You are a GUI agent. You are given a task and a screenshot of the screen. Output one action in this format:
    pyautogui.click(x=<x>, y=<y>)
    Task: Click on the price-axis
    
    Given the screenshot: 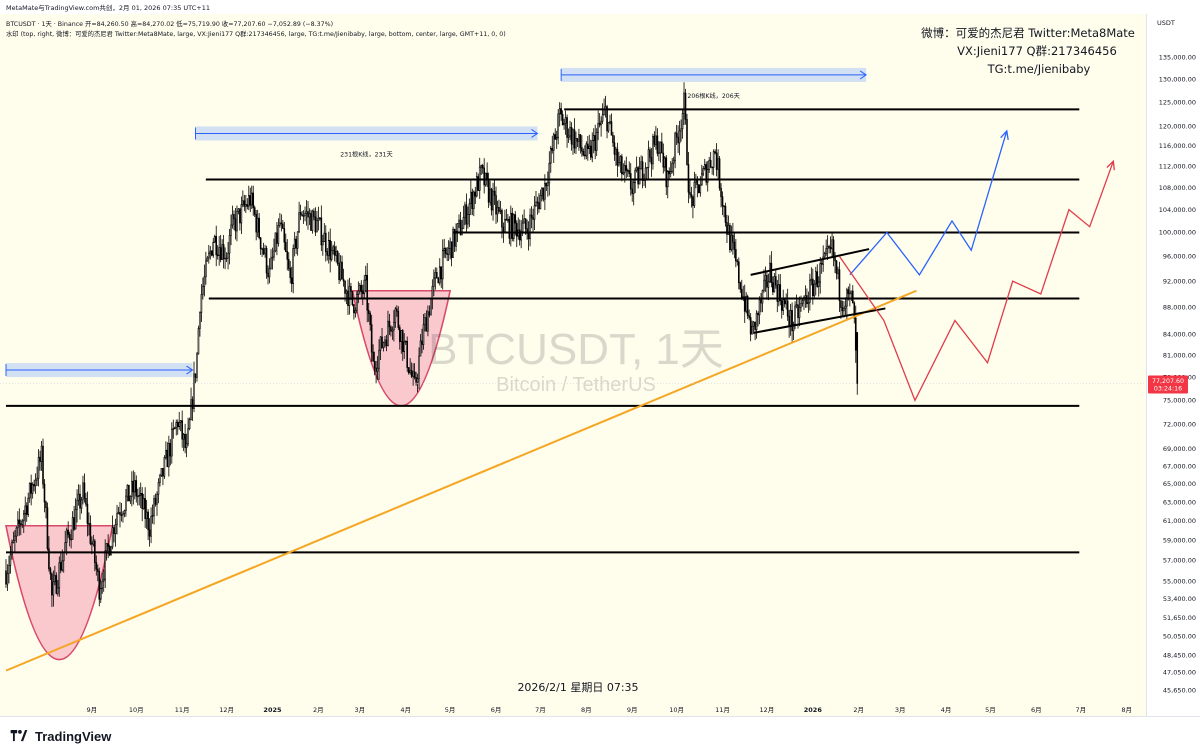 What is the action you would take?
    pyautogui.click(x=1173, y=365)
    